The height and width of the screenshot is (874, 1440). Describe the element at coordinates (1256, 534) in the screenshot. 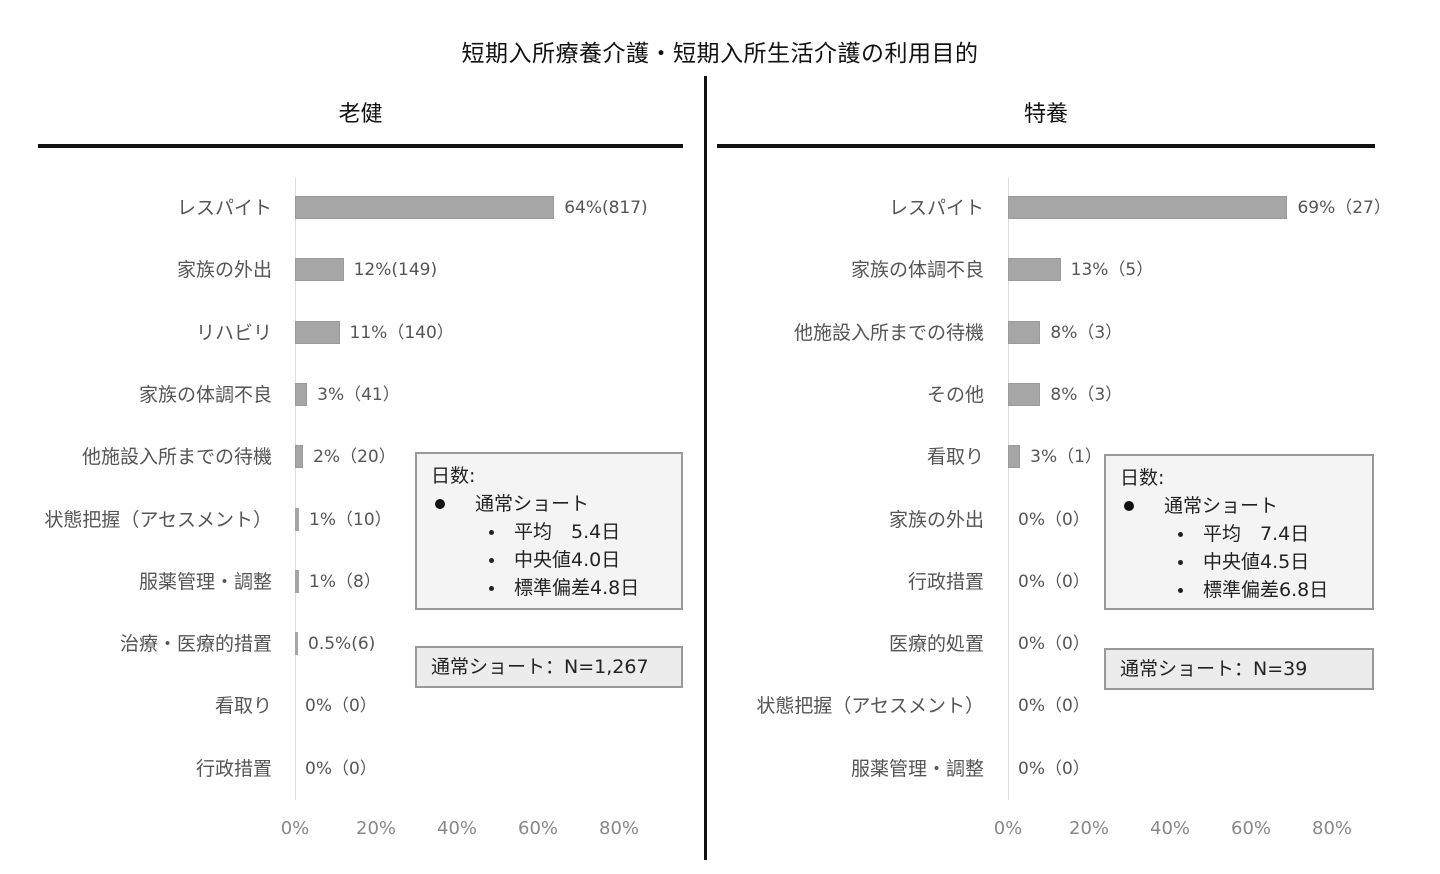

I see `days-mean-text: 平均 7.4日` at that location.